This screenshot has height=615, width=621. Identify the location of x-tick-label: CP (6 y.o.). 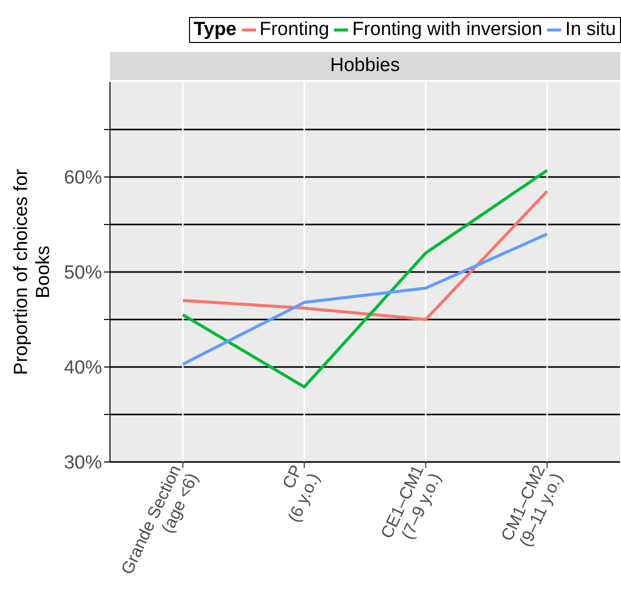
(301, 494).